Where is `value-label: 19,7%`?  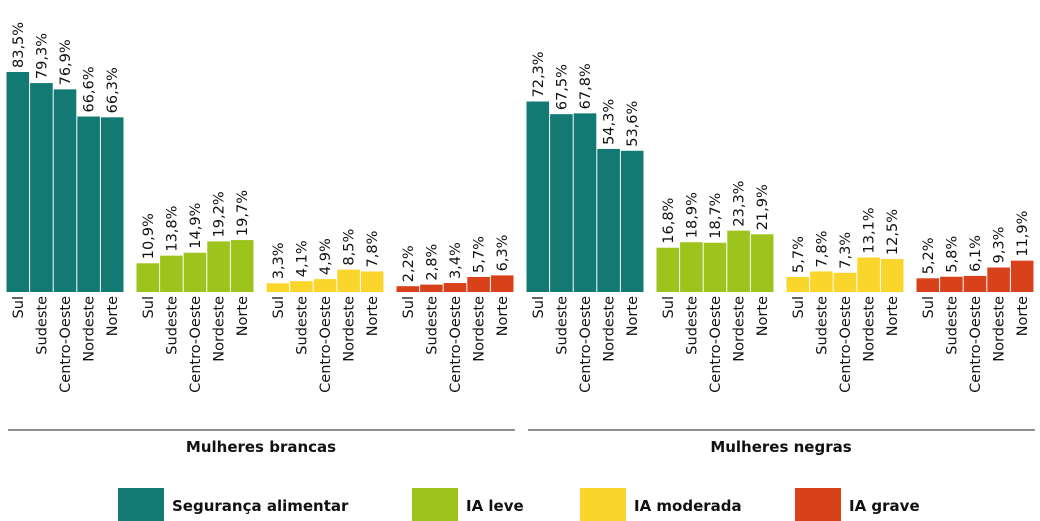
value-label: 19,7% is located at coordinates (243, 213).